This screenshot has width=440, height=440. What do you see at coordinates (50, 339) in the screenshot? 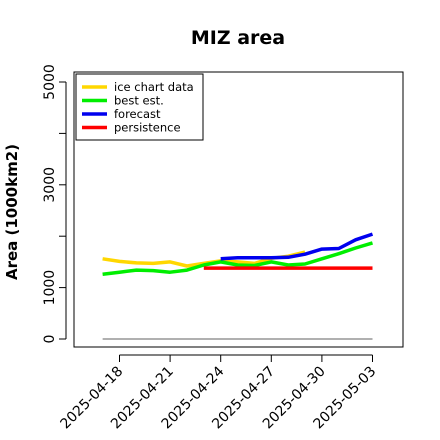
I see `y-tick-label: 0` at bounding box center [50, 339].